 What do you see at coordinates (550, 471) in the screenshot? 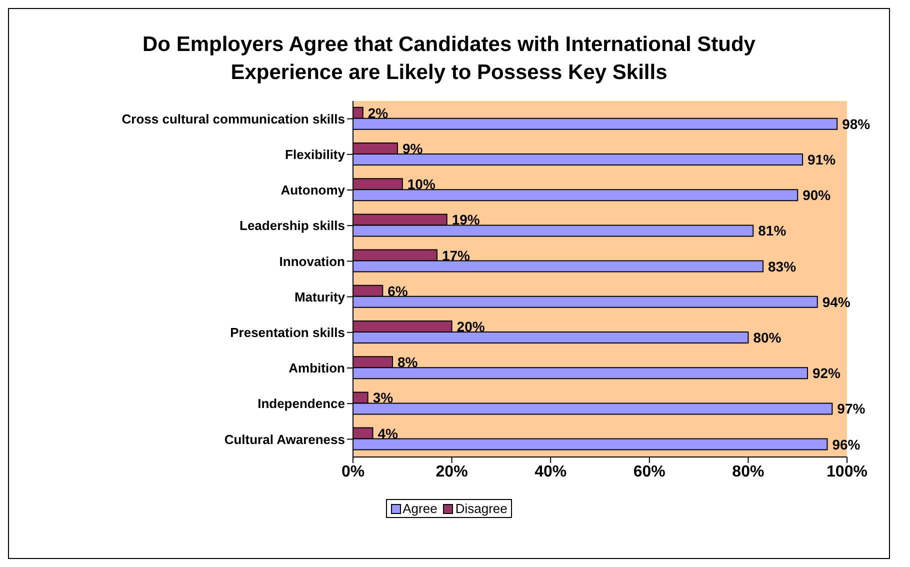
I see `x-tick-label: 40%` at bounding box center [550, 471].